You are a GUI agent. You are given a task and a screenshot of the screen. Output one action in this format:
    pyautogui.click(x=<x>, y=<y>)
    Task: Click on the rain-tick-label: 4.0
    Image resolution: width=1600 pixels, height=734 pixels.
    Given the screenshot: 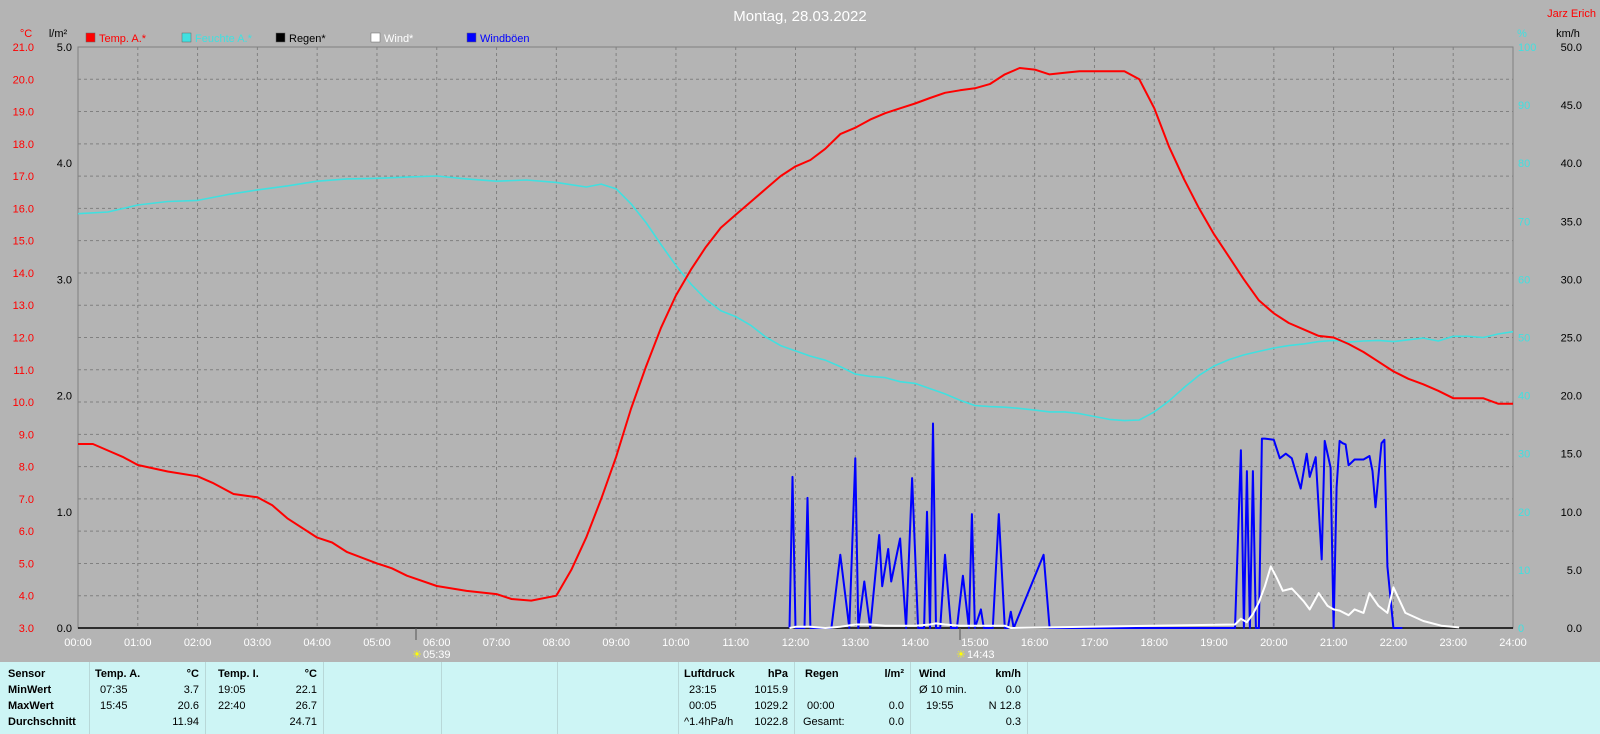 What is the action you would take?
    pyautogui.click(x=64, y=164)
    